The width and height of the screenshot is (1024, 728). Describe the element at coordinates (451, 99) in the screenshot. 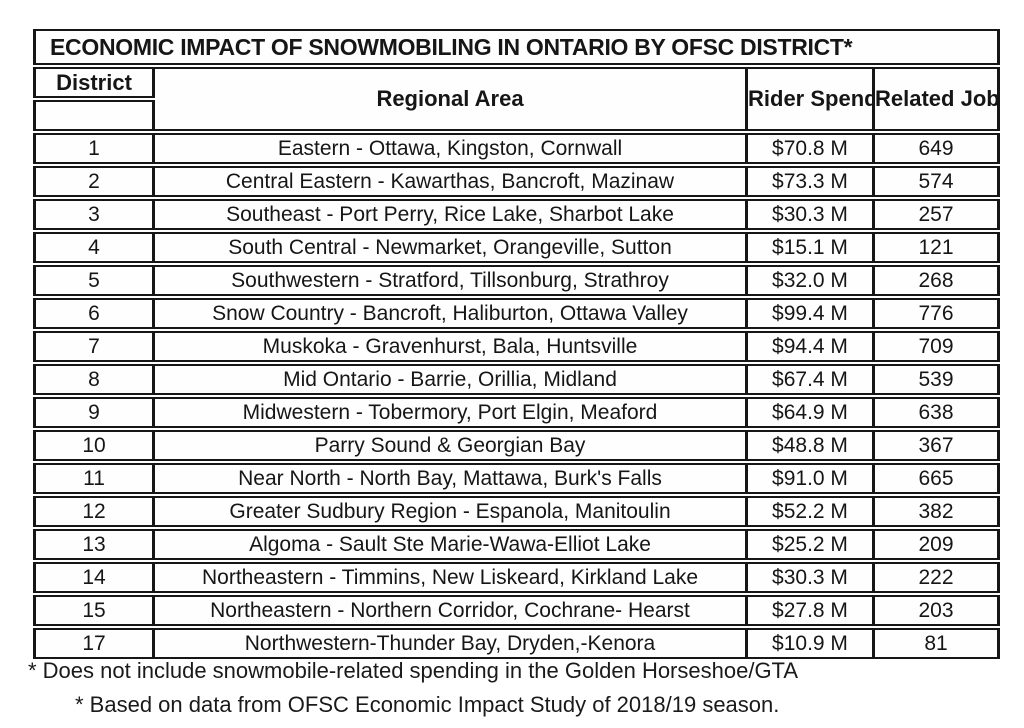

I see `column-header-regional-area: Regional Area` at that location.